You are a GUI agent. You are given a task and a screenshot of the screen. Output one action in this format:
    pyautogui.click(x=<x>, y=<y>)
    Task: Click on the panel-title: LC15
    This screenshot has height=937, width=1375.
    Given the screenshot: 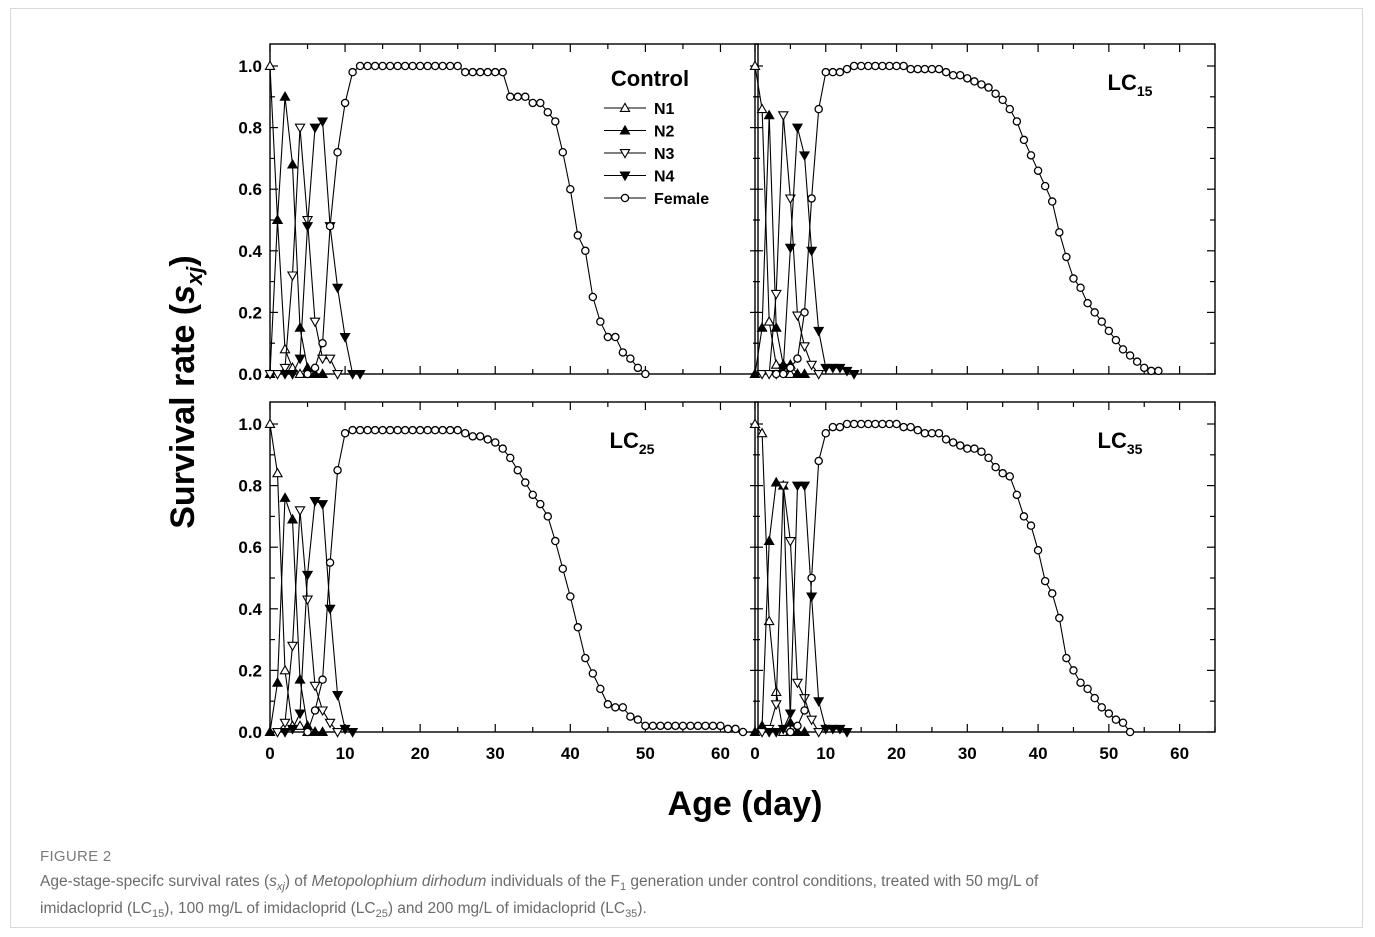 What is the action you would take?
    pyautogui.click(x=1130, y=84)
    